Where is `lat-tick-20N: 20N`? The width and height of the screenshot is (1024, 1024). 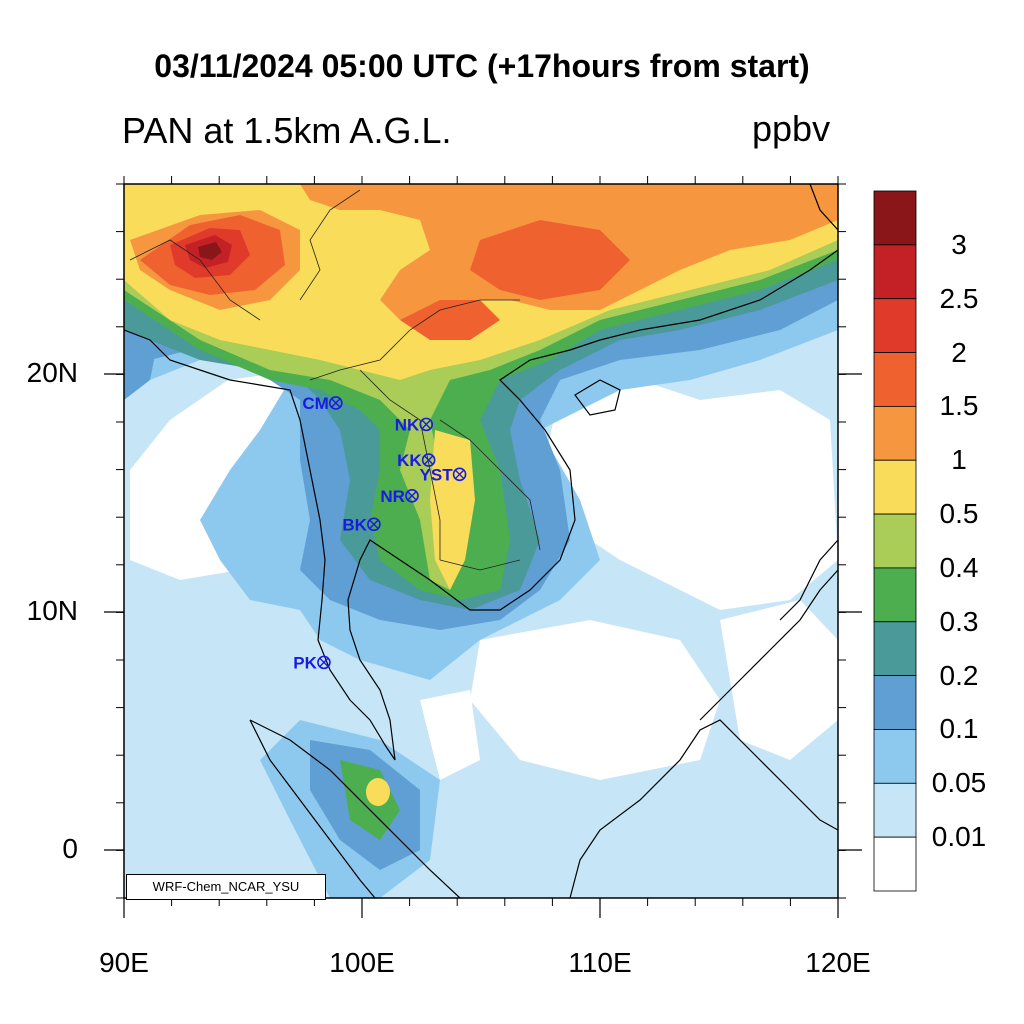 lat-tick-20N: 20N is located at coordinates (52, 372).